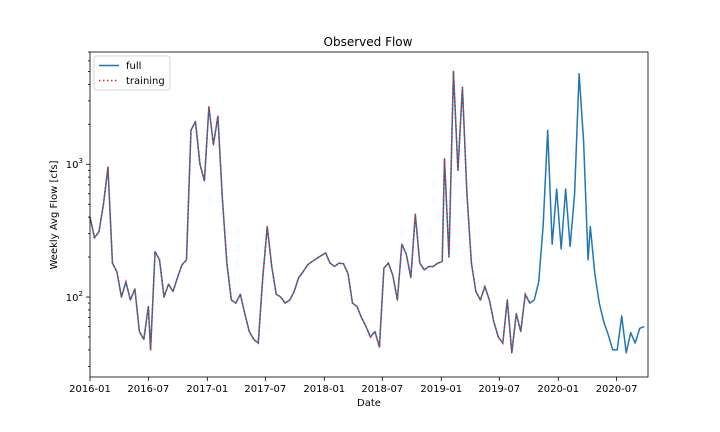  What do you see at coordinates (265, 389) in the screenshot?
I see `x-tick-label: 2017-07` at bounding box center [265, 389].